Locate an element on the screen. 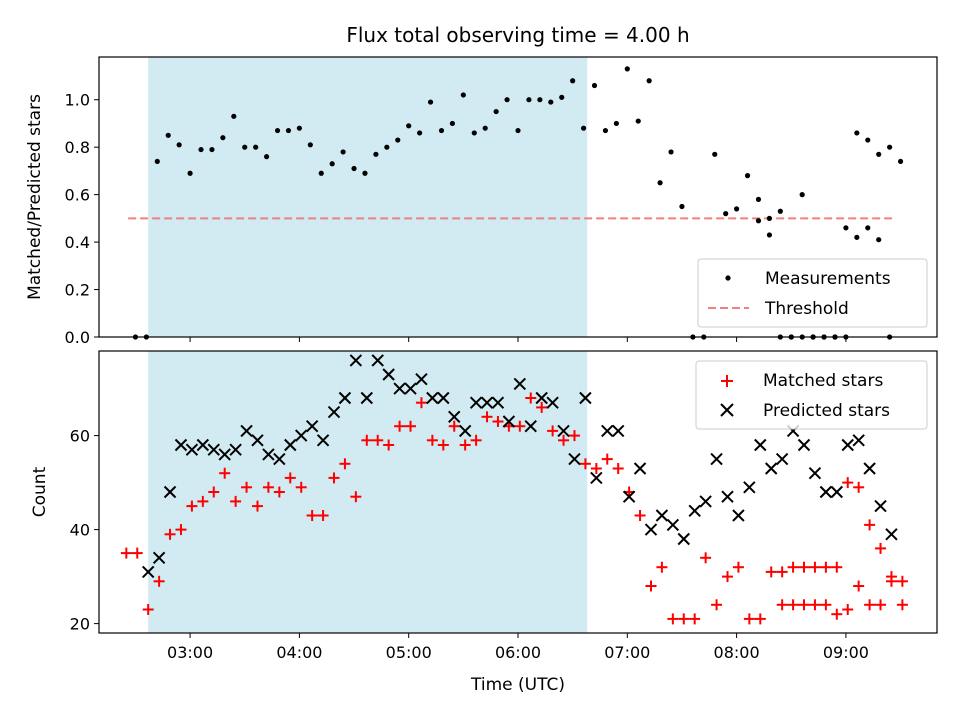  top-y-tick-label: 0.2 is located at coordinates (77, 290).